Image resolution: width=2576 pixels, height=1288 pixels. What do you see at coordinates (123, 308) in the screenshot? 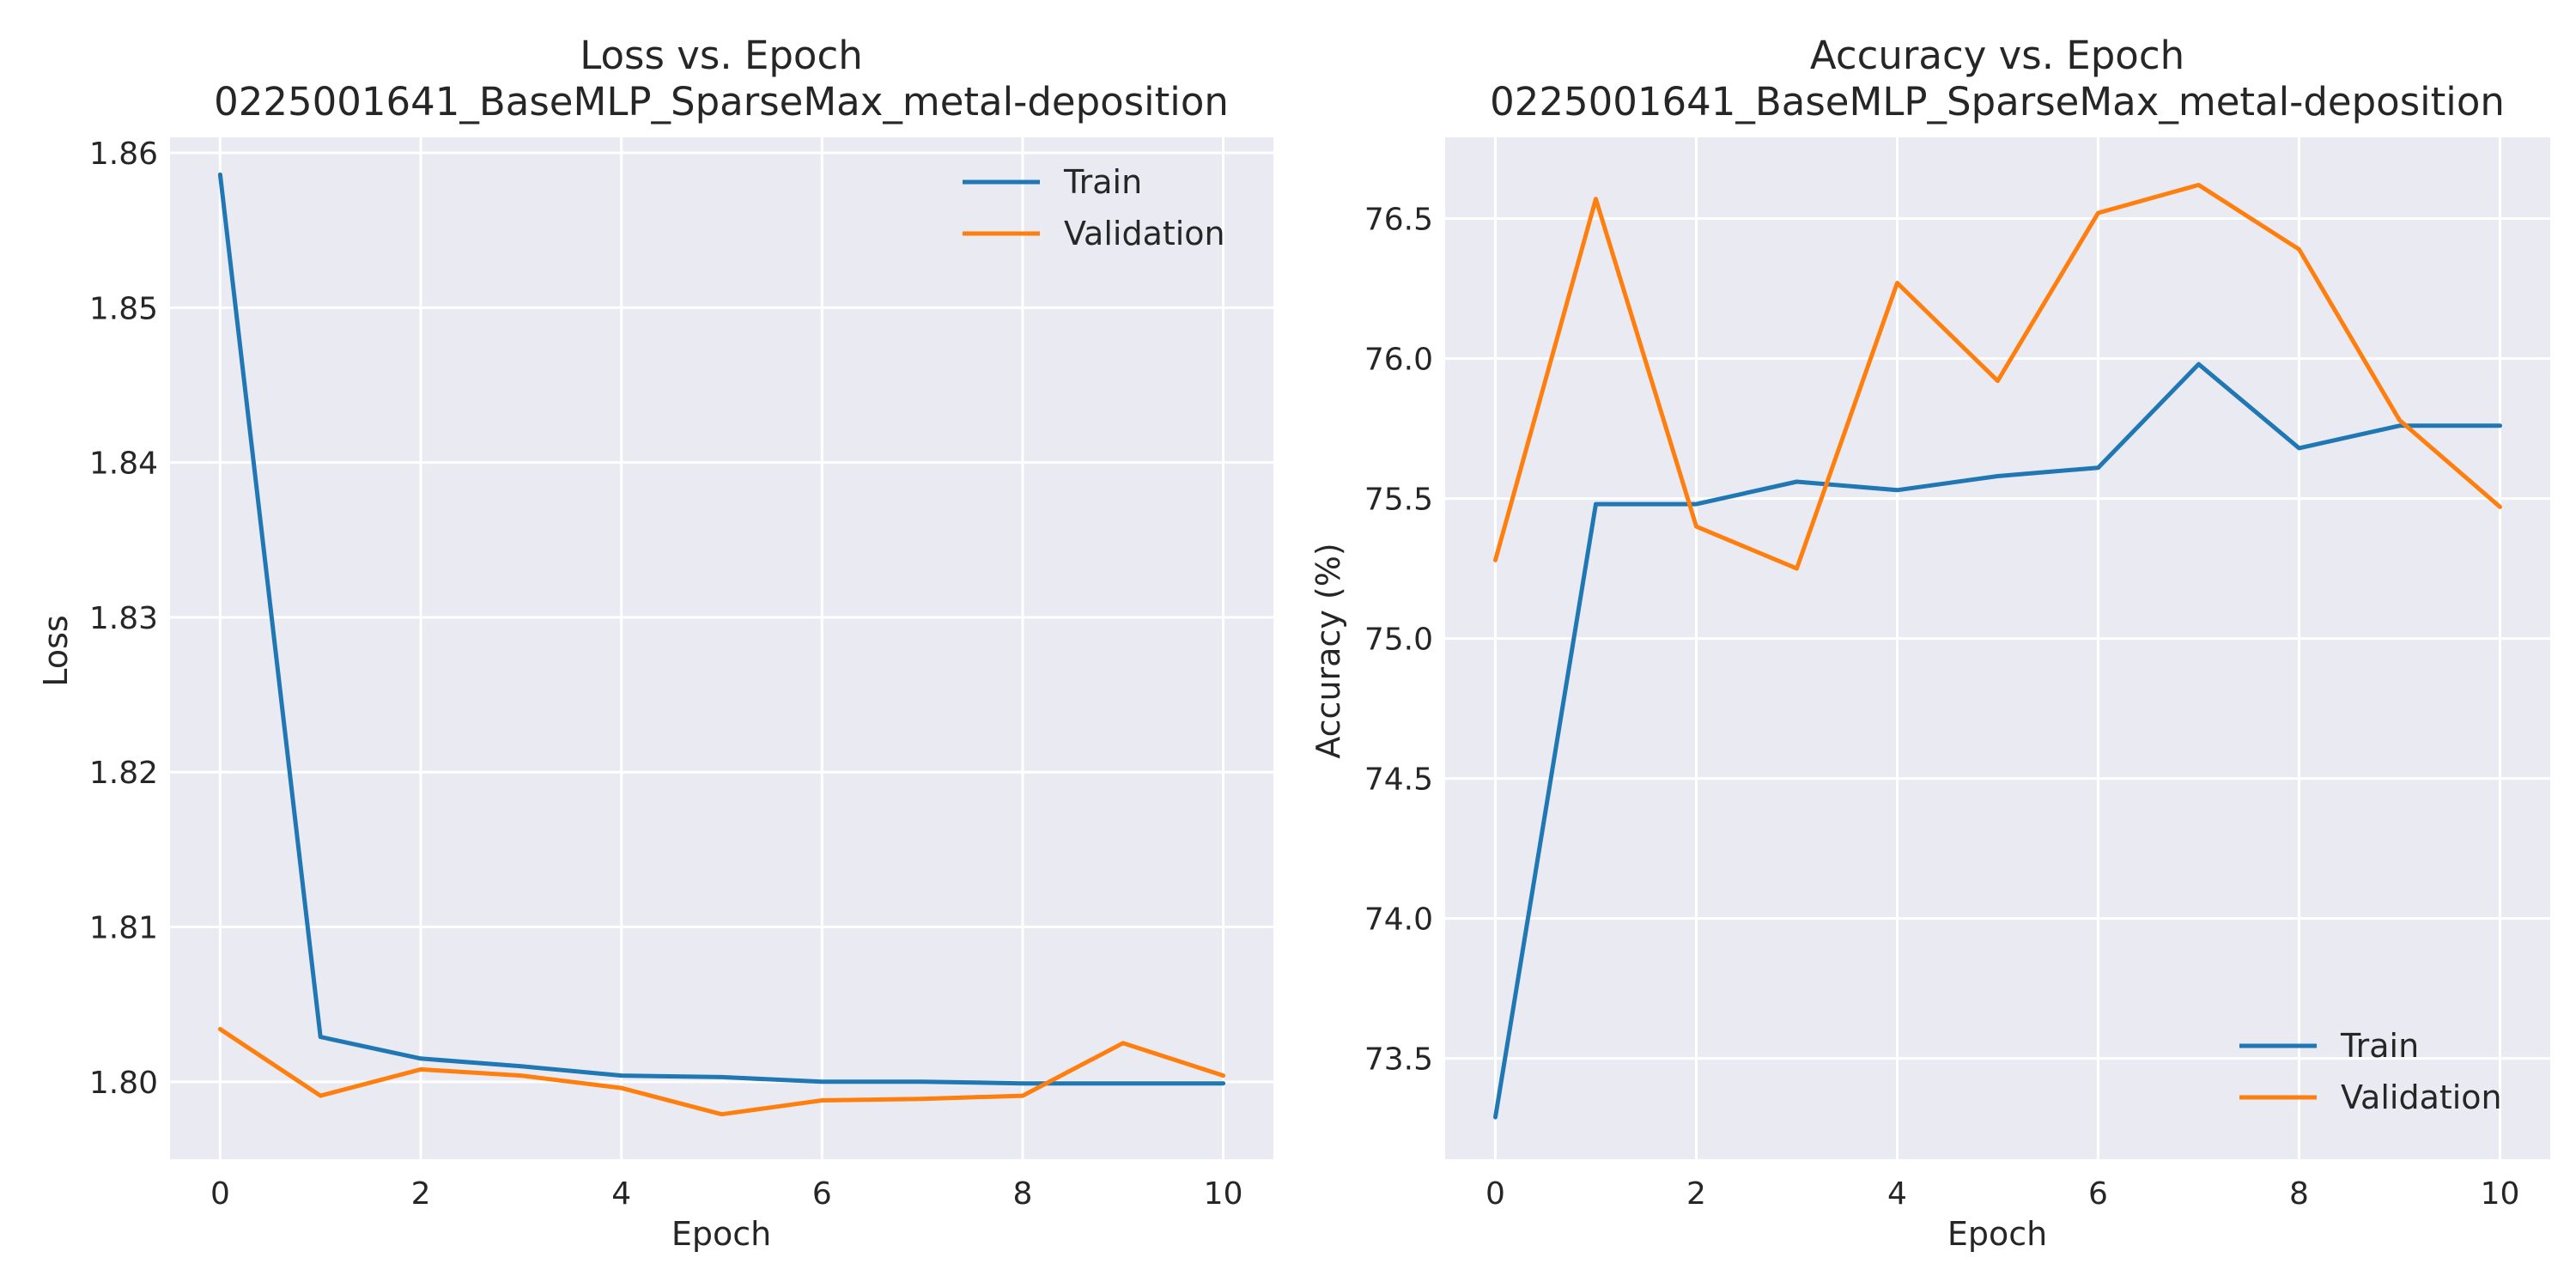
I see `loss-y-tick-label: 1.85` at bounding box center [123, 308].